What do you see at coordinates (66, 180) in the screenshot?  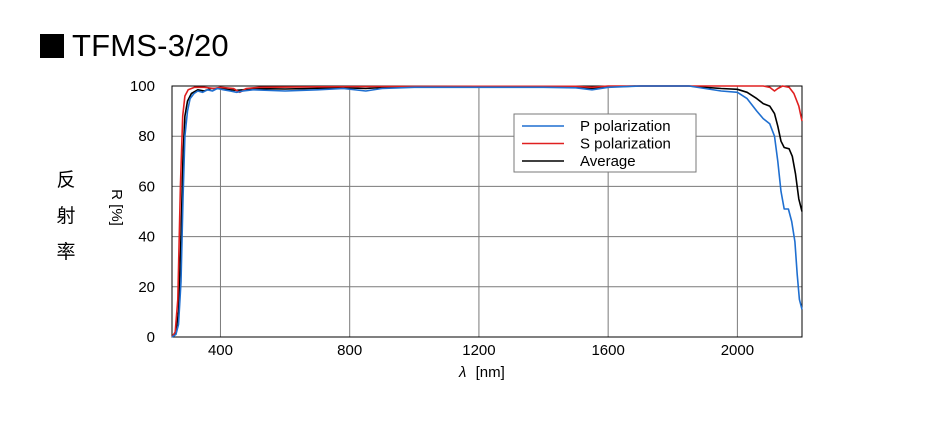 I see `side-label-char: 反` at bounding box center [66, 180].